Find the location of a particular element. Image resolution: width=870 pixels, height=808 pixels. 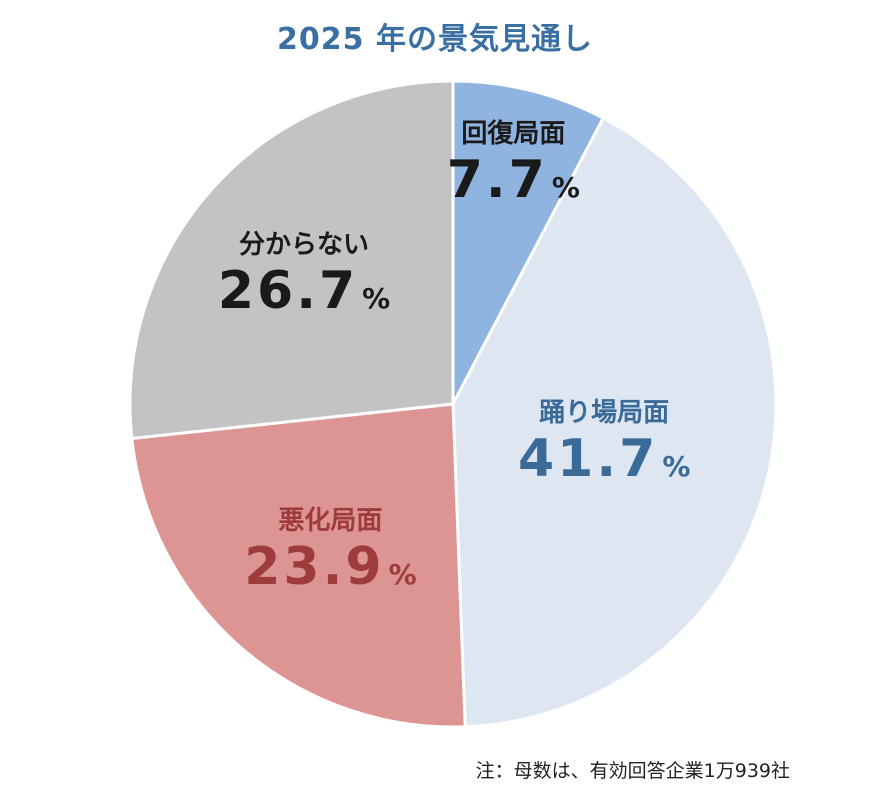

slice-value: 41.7 is located at coordinates (588, 459).